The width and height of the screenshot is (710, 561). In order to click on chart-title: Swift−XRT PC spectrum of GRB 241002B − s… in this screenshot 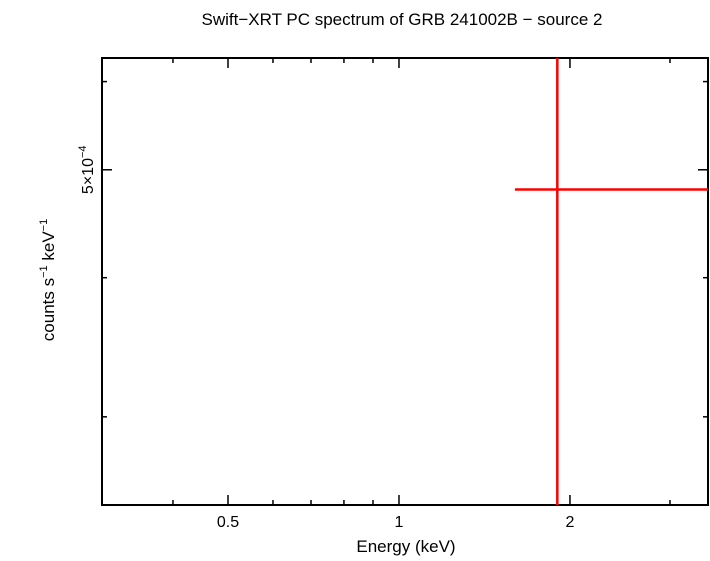, I will do `click(402, 19)`.